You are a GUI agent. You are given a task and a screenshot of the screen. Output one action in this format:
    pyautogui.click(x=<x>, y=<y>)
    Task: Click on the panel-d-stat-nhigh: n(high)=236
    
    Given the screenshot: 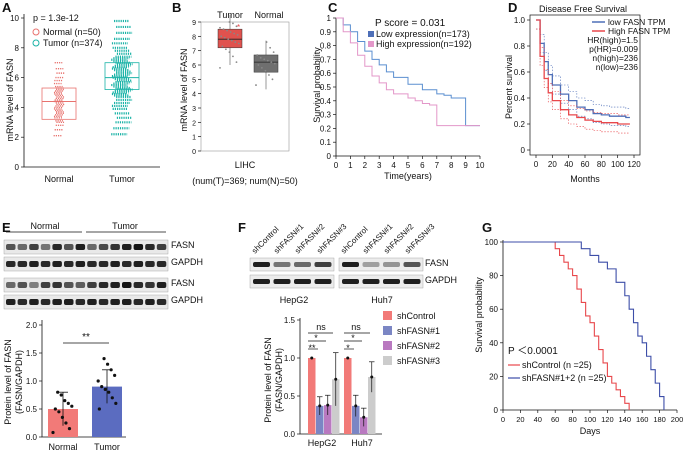 What is the action you would take?
    pyautogui.click(x=615, y=58)
    